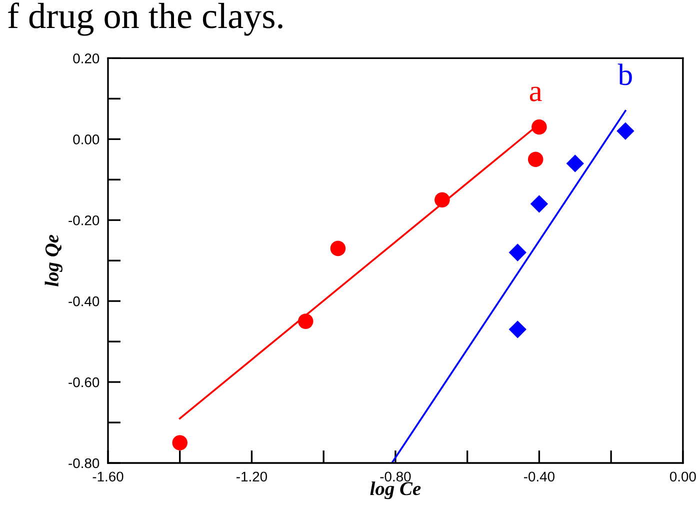 The width and height of the screenshot is (699, 506). Describe the element at coordinates (539, 477) in the screenshot. I see `x-tick-label: -0.40` at that location.